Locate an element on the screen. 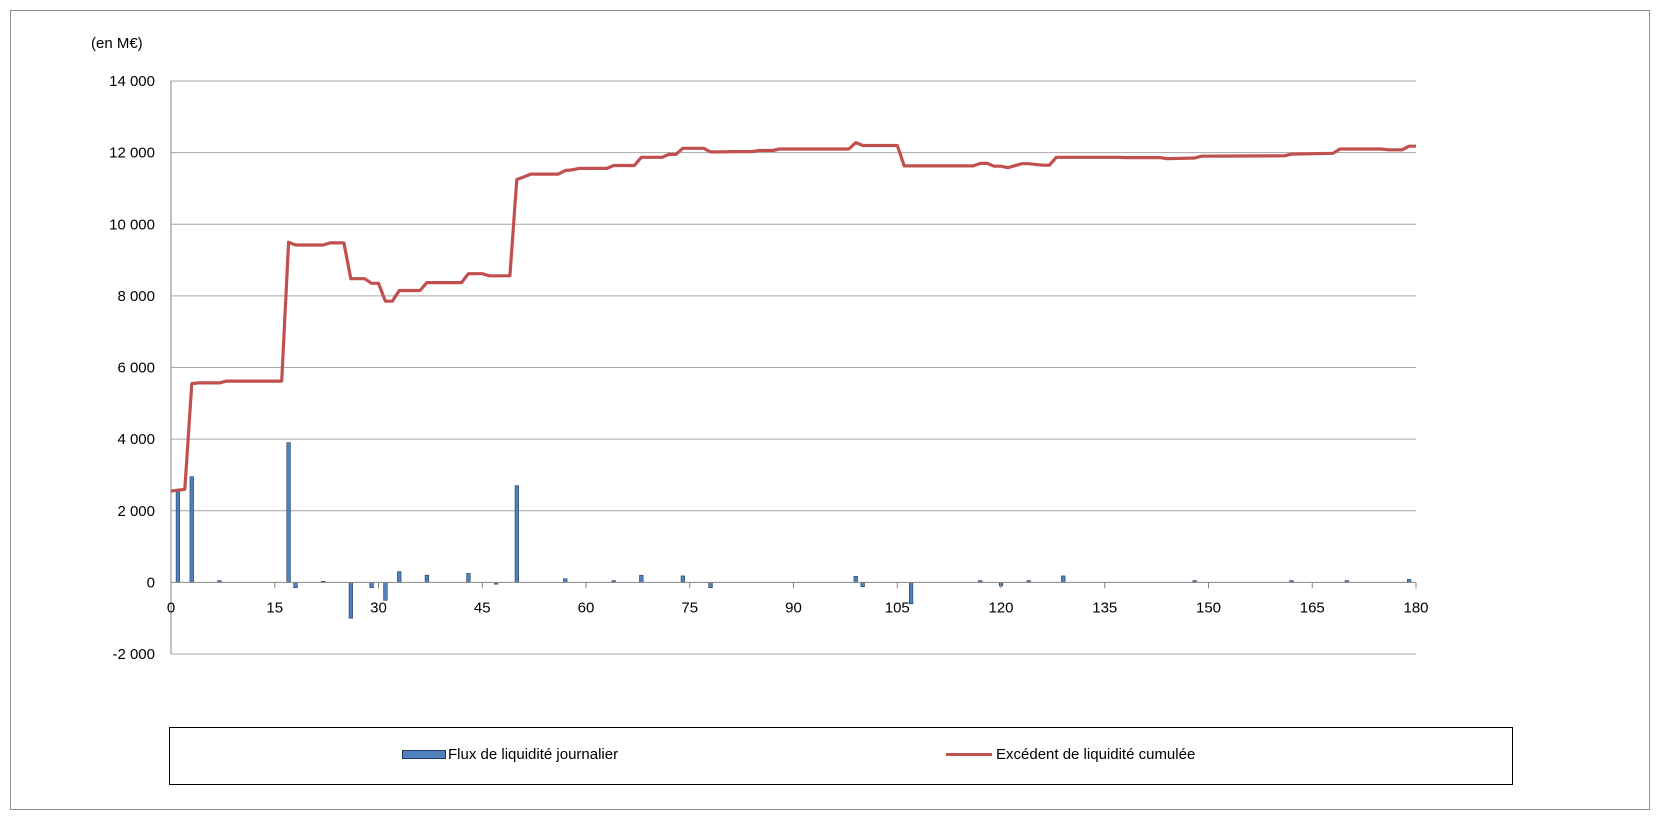 Image resolution: width=1662 pixels, height=819 pixels. legend-item-bars: Flux de liquidité journalier is located at coordinates (510, 754).